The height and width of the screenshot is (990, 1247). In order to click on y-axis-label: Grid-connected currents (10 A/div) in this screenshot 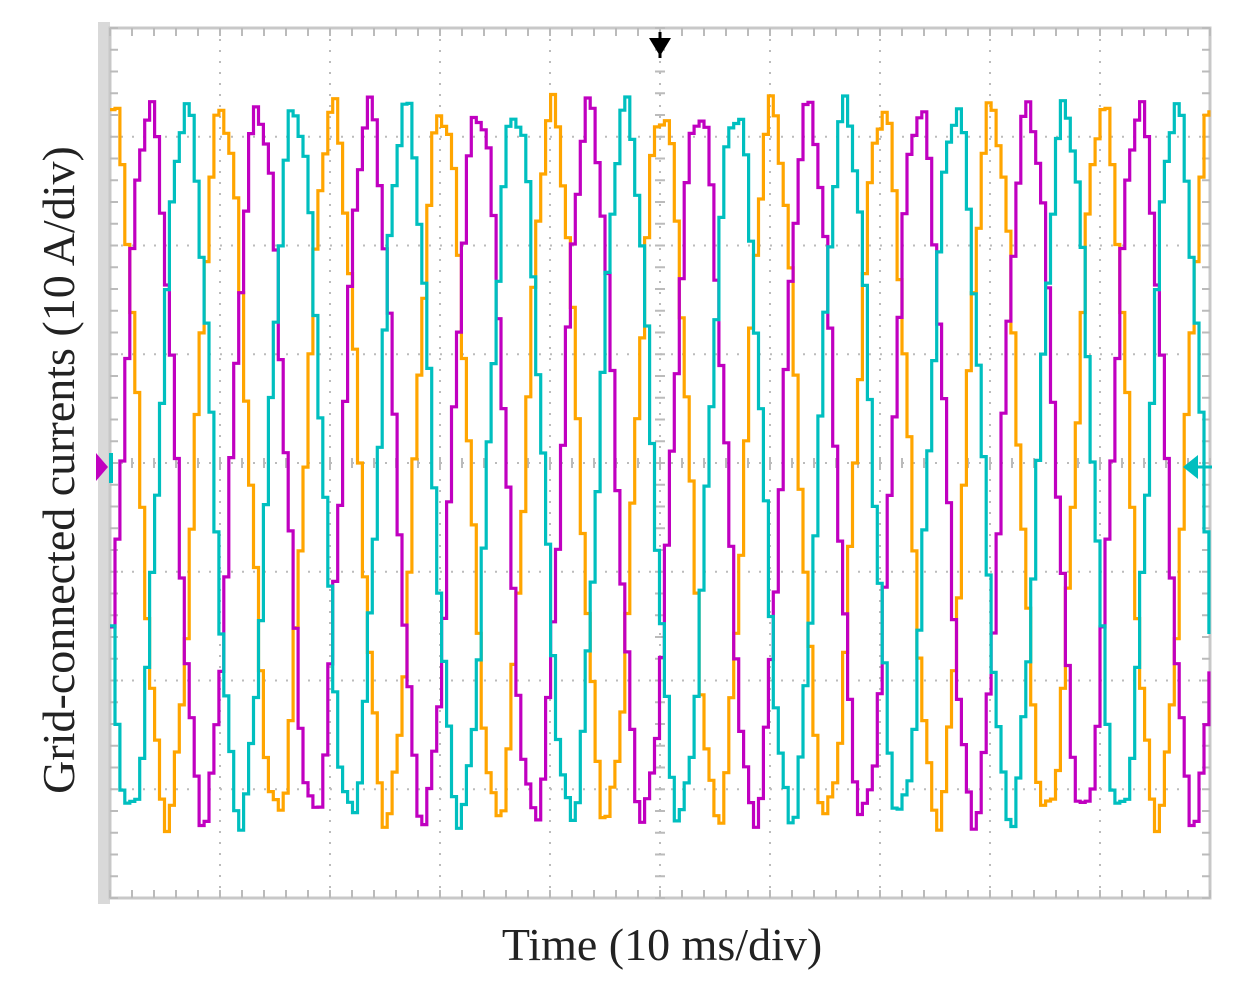, I will do `click(58, 470)`.